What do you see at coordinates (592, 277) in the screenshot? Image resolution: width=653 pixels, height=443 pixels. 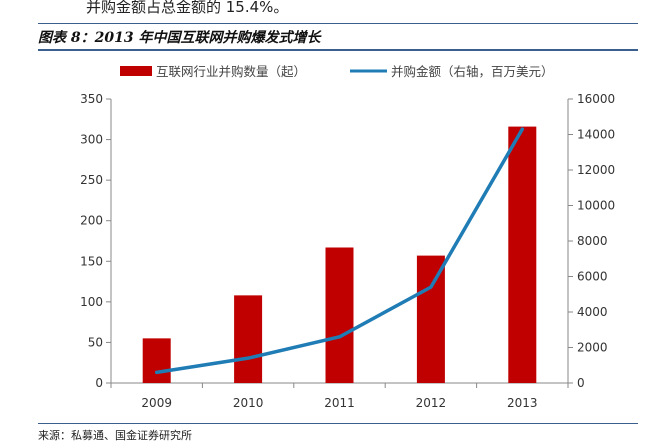 I see `right-tick-label: 6000` at bounding box center [592, 277].